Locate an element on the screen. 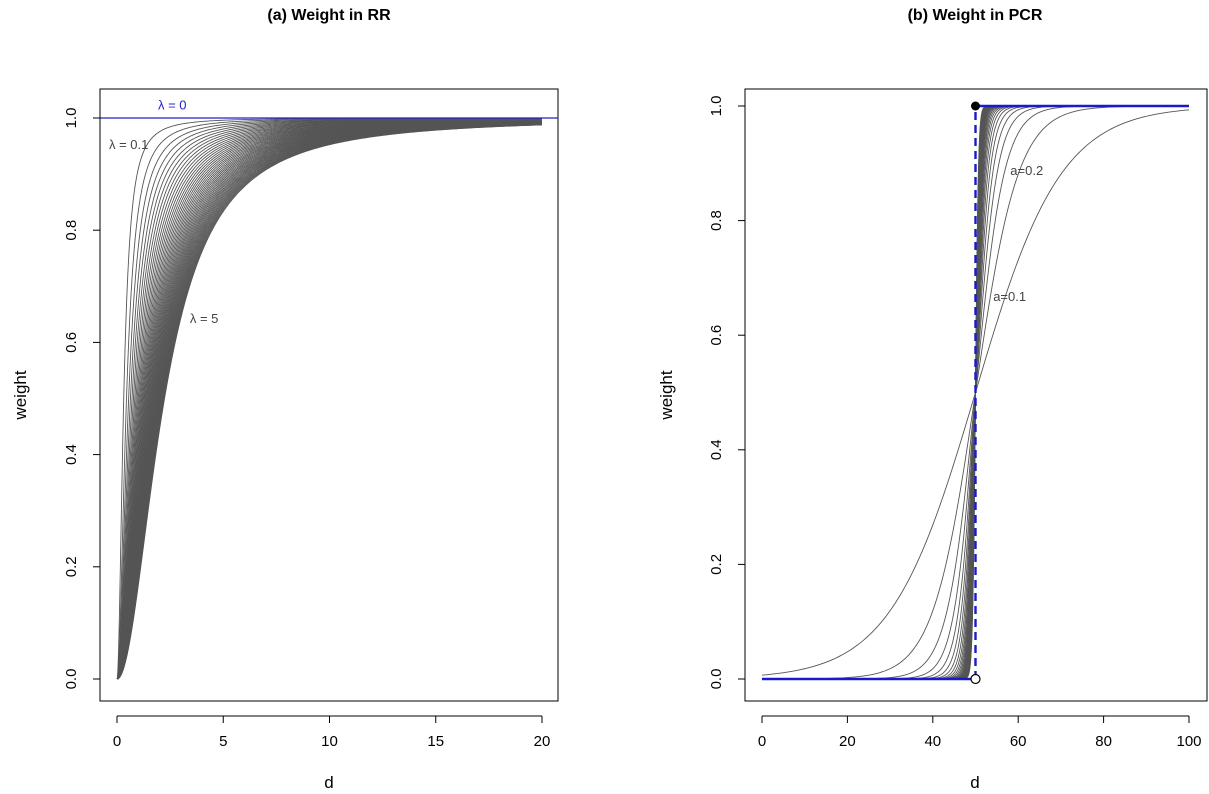 This screenshot has width=1209, height=794. y-tick-label-pcr: 0.2 is located at coordinates (716, 564).